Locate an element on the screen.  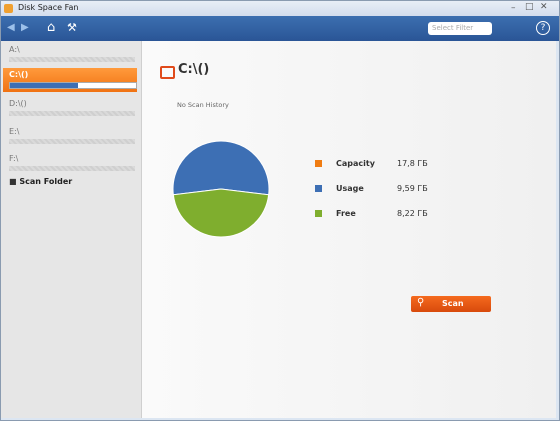
filter-input: Select Filter is located at coordinates (460, 28).